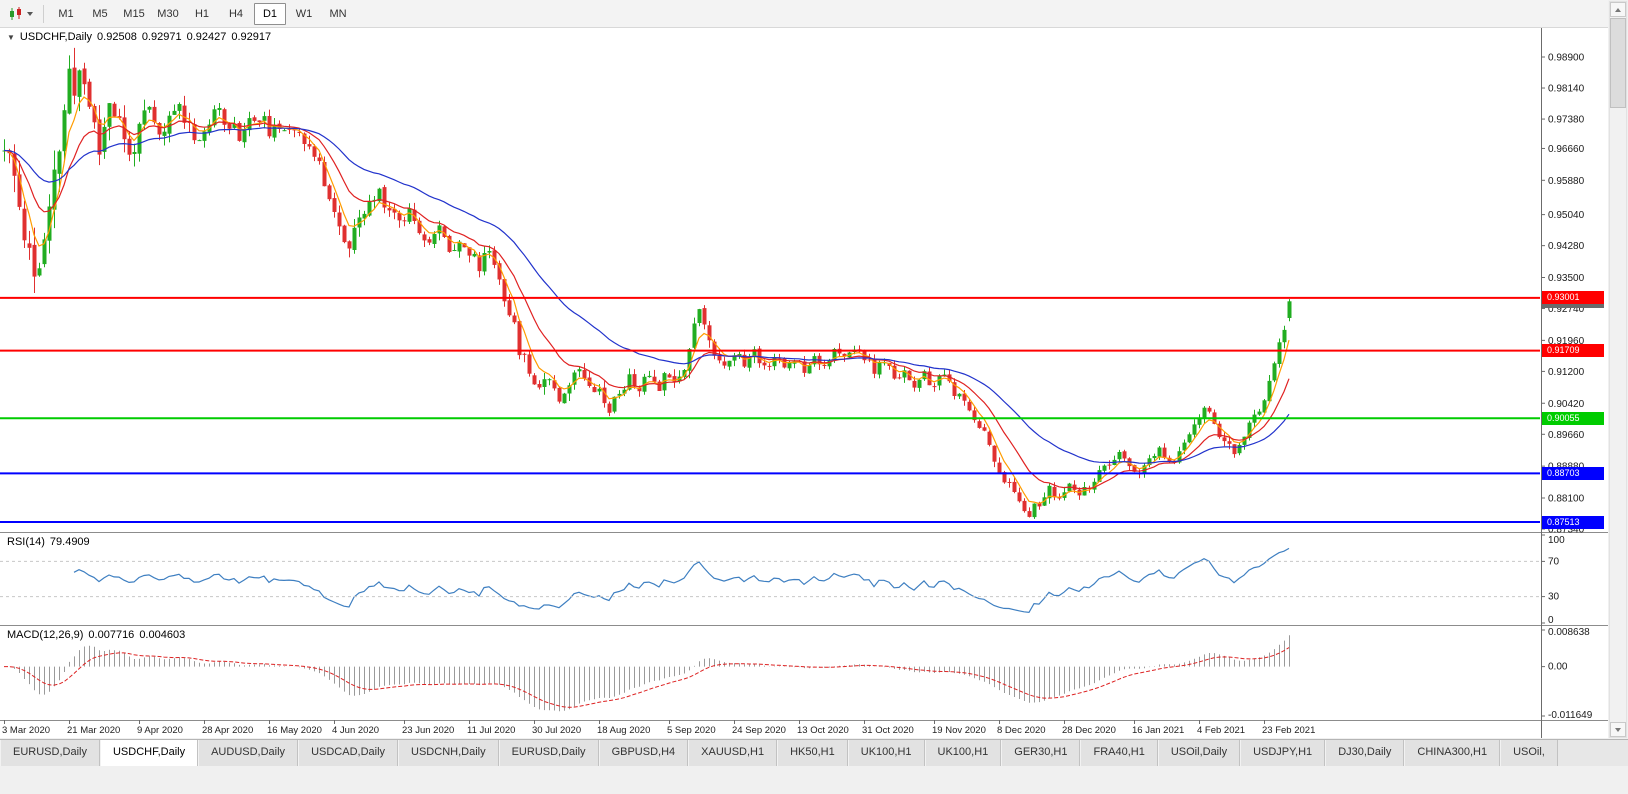 Image resolution: width=1628 pixels, height=794 pixels. I want to click on chart-type-button, so click(20, 14).